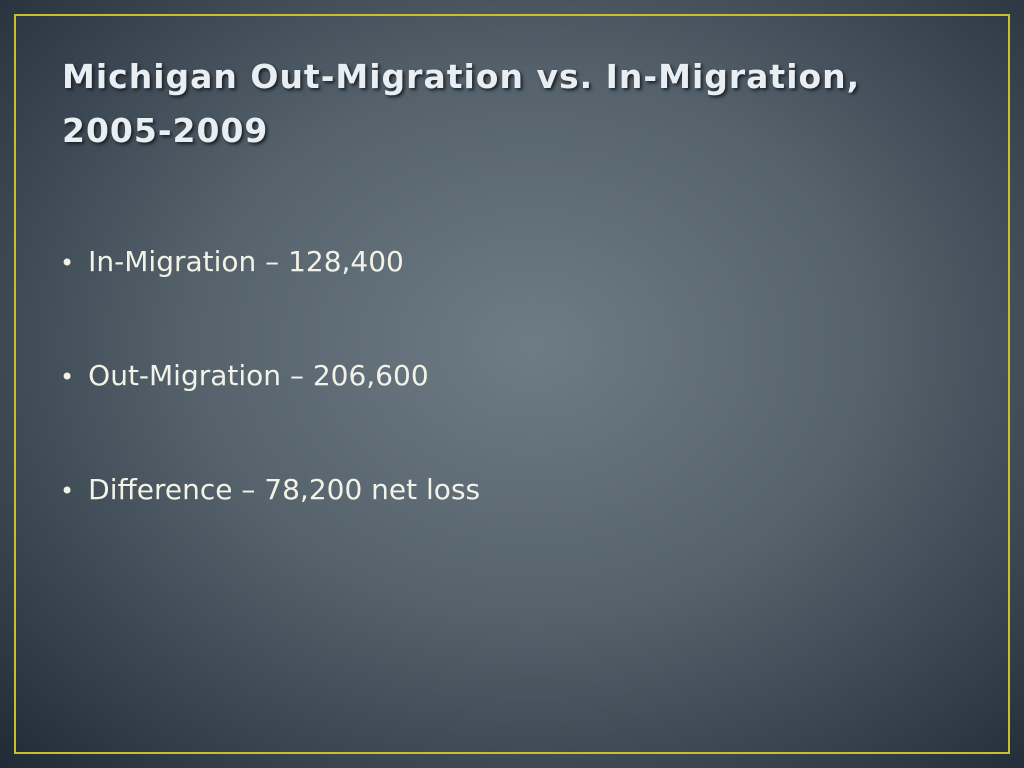 Image resolution: width=1024 pixels, height=768 pixels. Describe the element at coordinates (270, 523) in the screenshot. I see `bullet: Difference – 78,200 net loss` at that location.